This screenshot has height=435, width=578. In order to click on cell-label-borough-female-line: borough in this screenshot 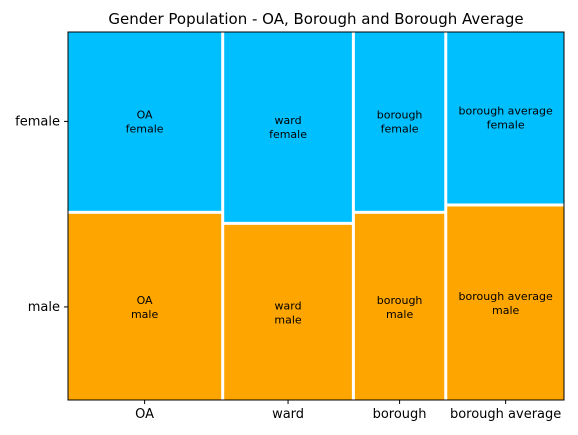, I will do `click(400, 114)`.